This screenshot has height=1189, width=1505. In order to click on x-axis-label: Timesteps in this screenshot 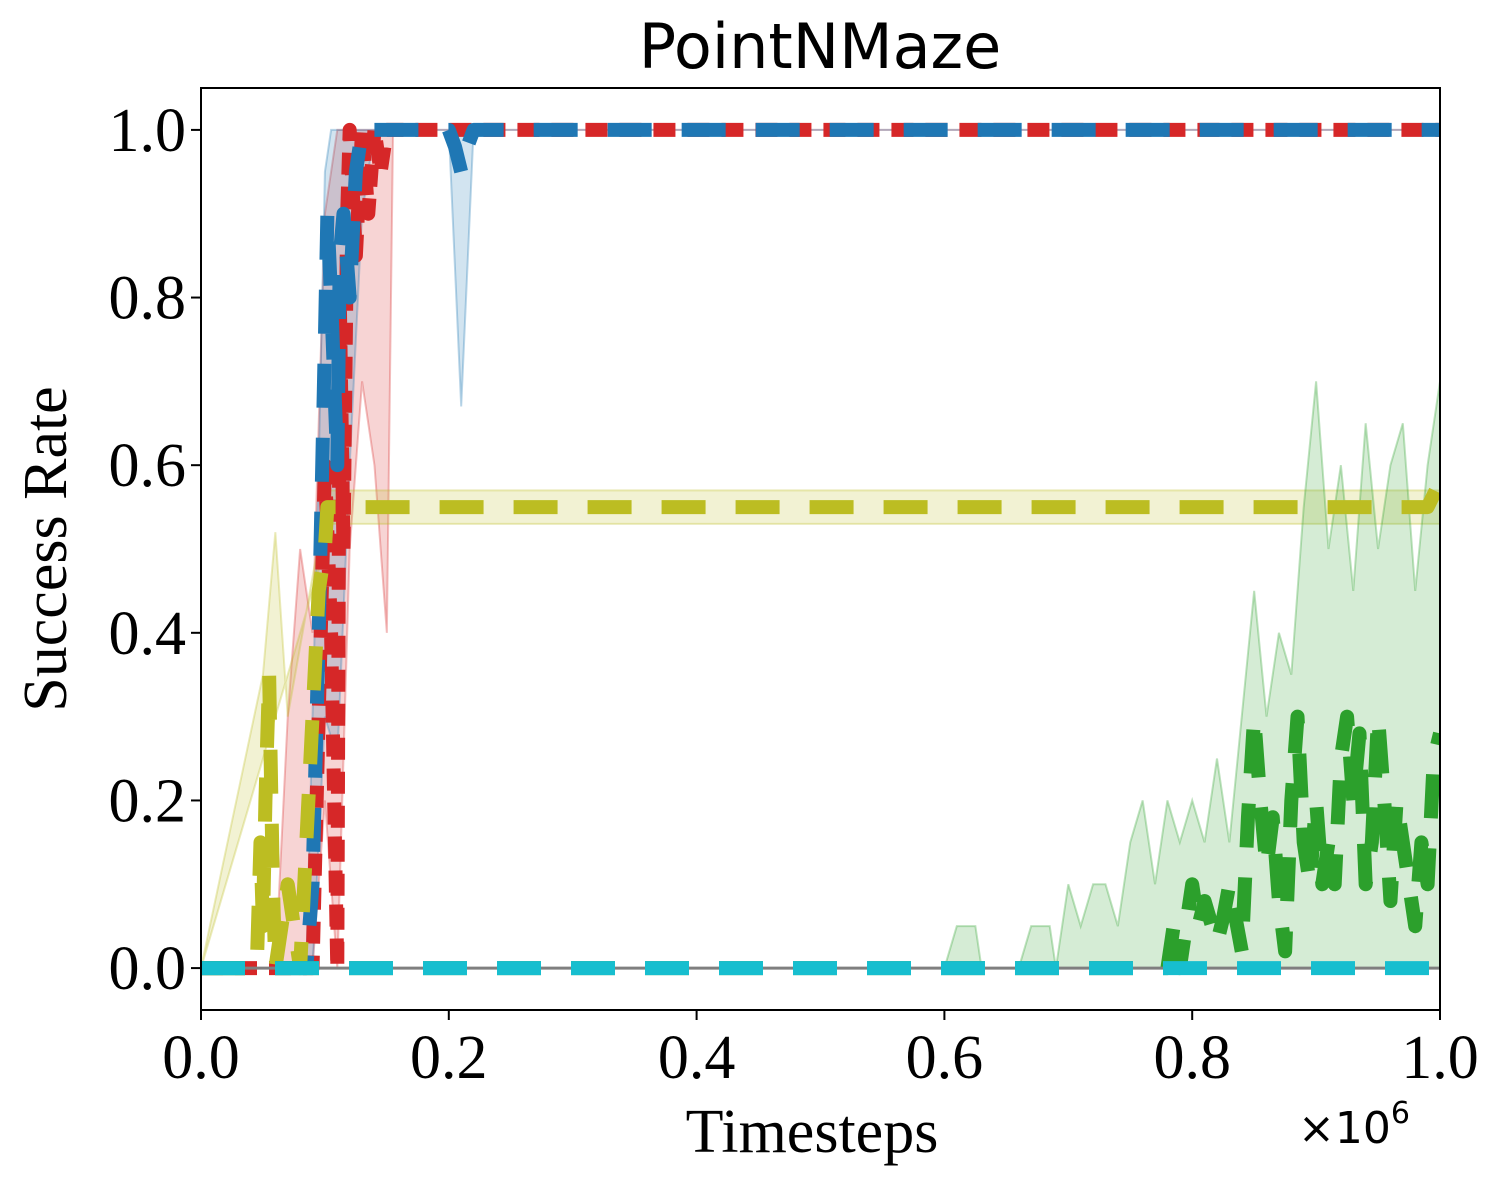, I will do `click(812, 1132)`.